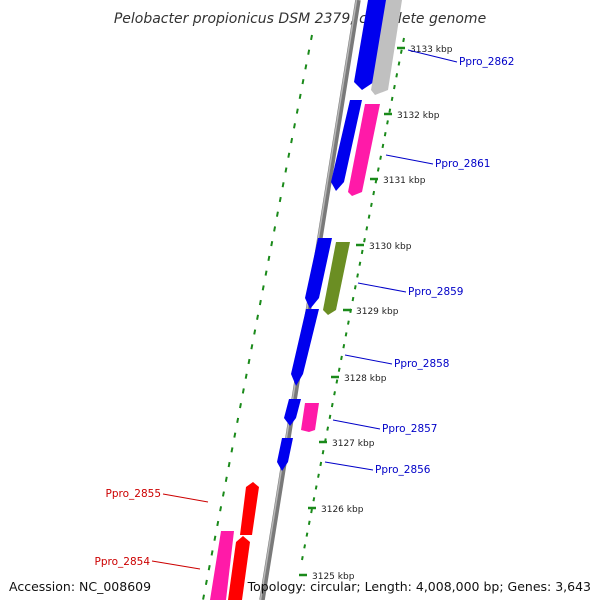 The image size is (600, 600). I want to click on tick-label: 3129 kbp, so click(377, 312).